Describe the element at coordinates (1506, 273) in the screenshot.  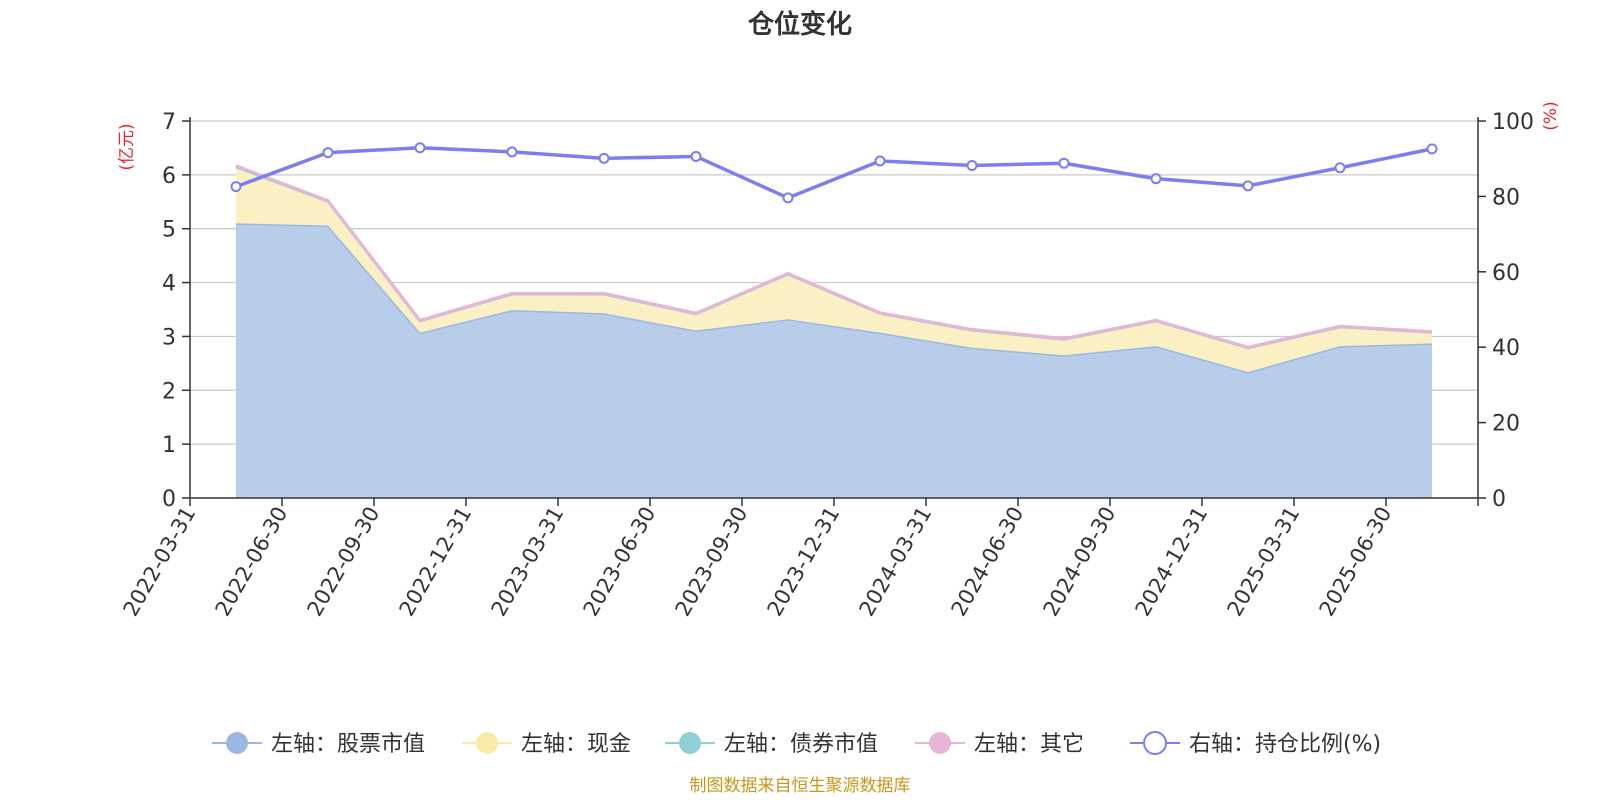
I see `right-tick-label-60: 60` at that location.